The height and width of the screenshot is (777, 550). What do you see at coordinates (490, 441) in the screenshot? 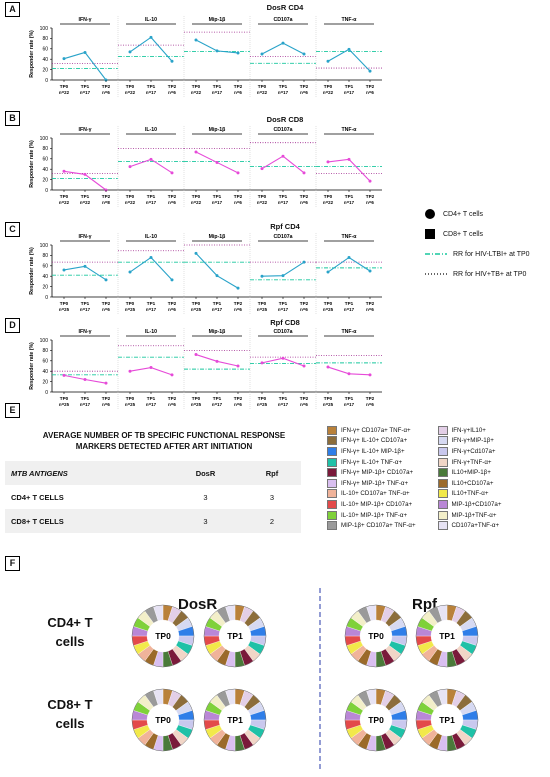
I see `combo-legend-item: IFN-γ+MIP-1β+` at bounding box center [490, 441].